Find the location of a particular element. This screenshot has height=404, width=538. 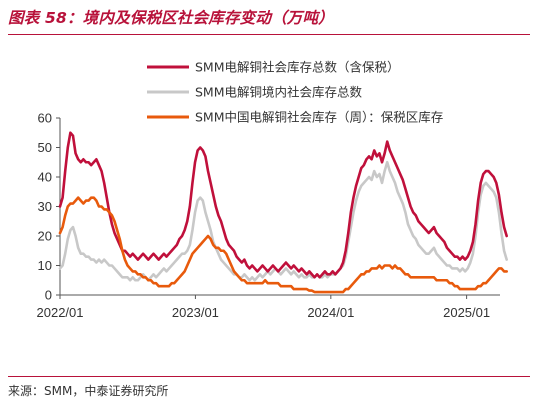

figure-title: 图表 58：境内及保税区社会库存变动（万吨） is located at coordinates (171, 18).